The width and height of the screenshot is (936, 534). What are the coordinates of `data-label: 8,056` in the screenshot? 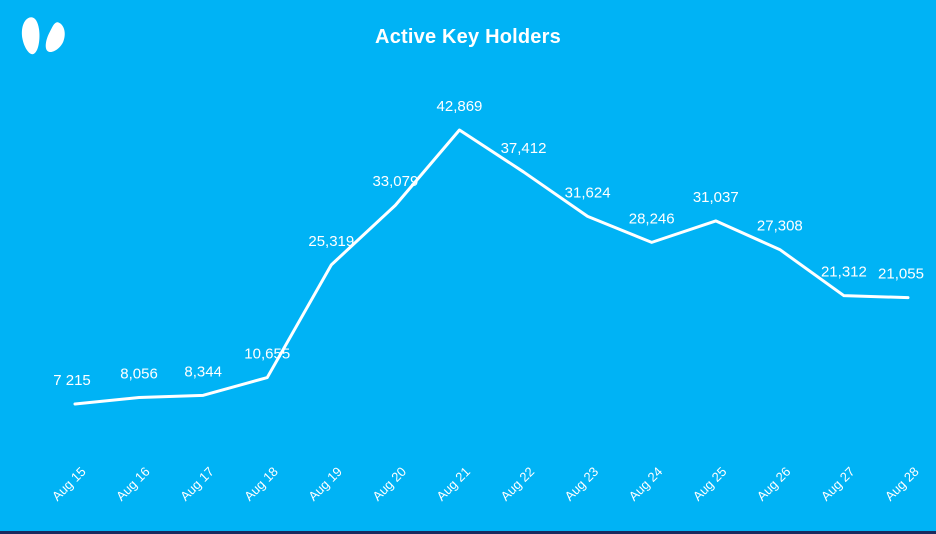 It's located at (139, 374).